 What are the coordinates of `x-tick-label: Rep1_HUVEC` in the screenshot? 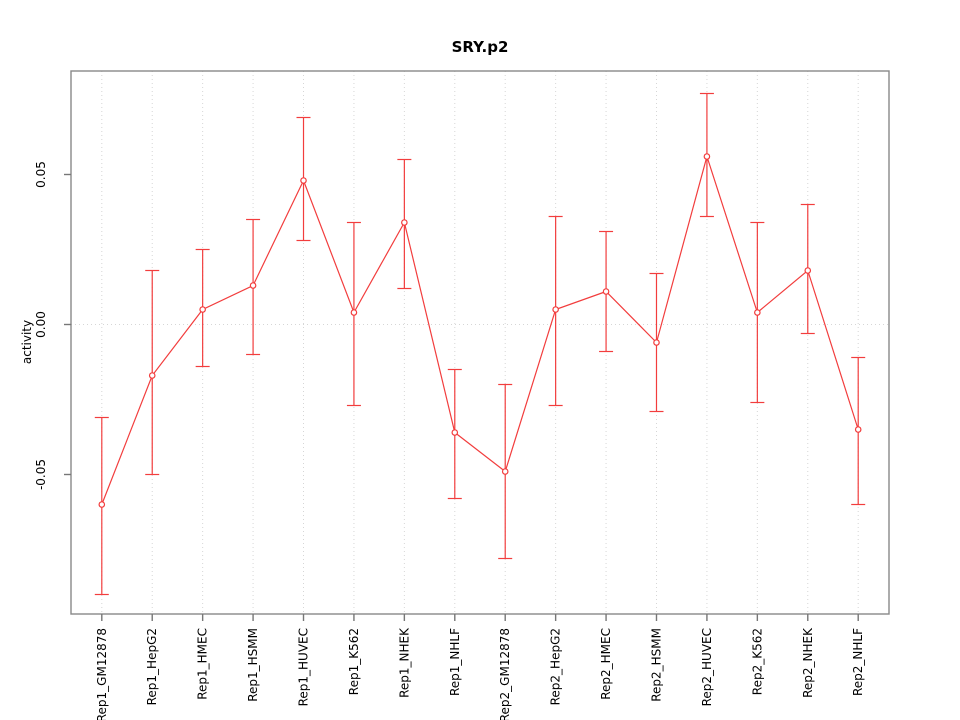 It's located at (304, 667).